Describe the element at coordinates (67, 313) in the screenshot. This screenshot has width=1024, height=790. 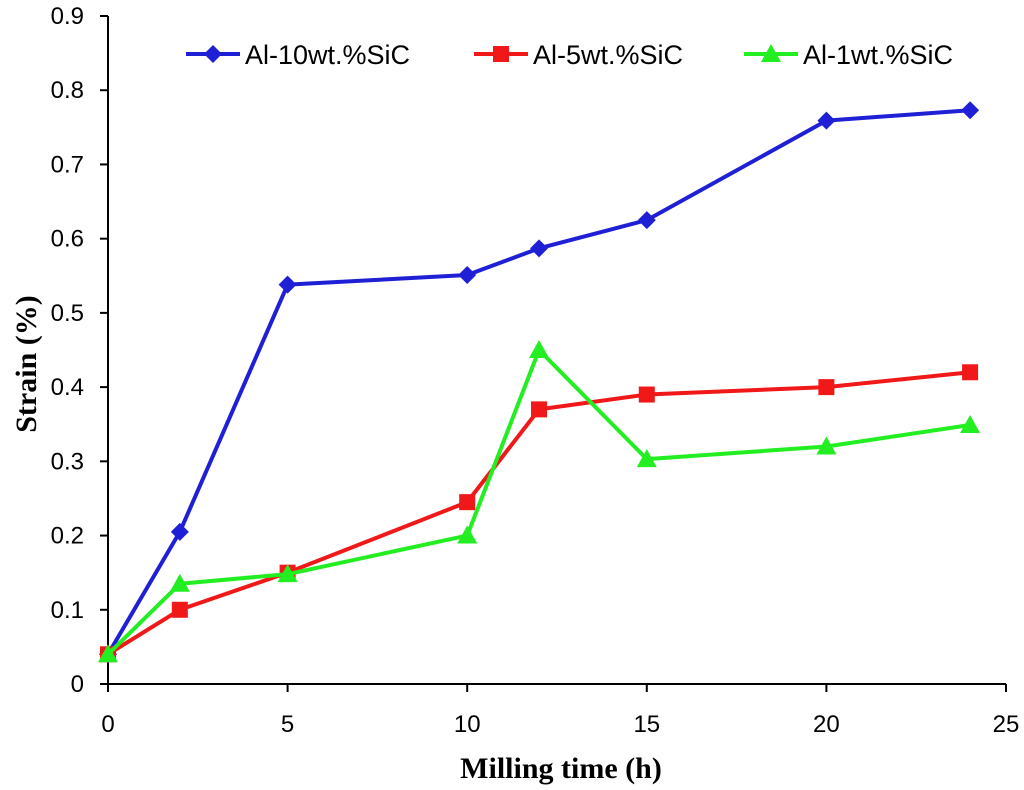
I see `y-tick-label: 0.5` at that location.